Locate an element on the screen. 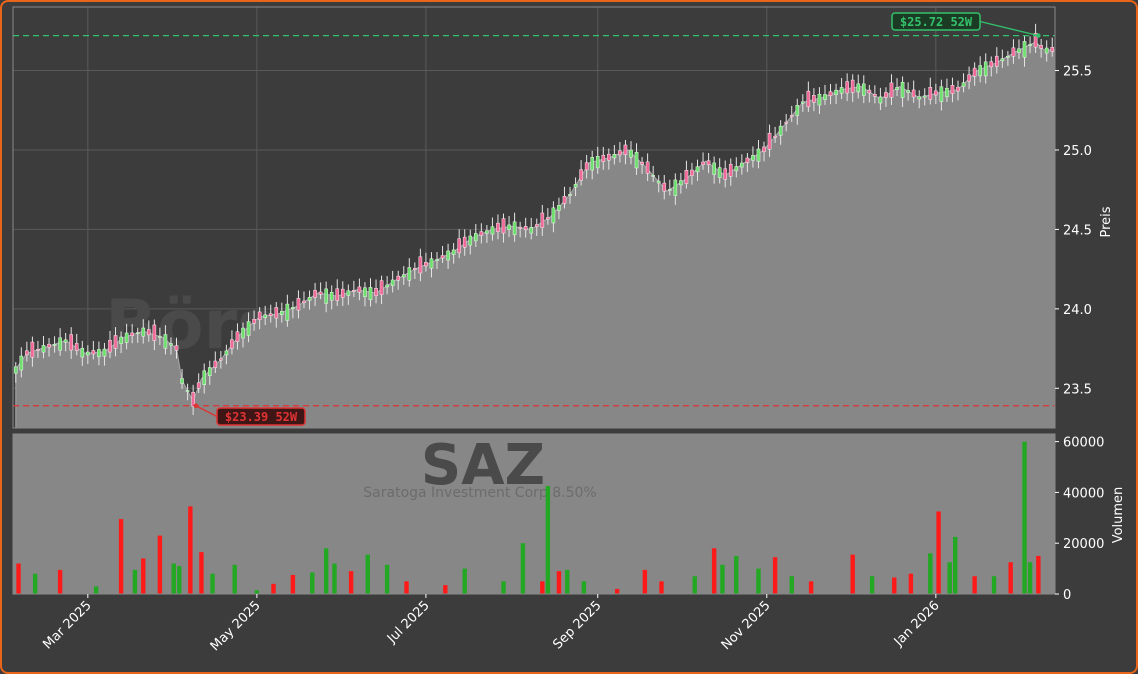  x-tick-label-2: Jul 2025 is located at coordinates (408, 622).